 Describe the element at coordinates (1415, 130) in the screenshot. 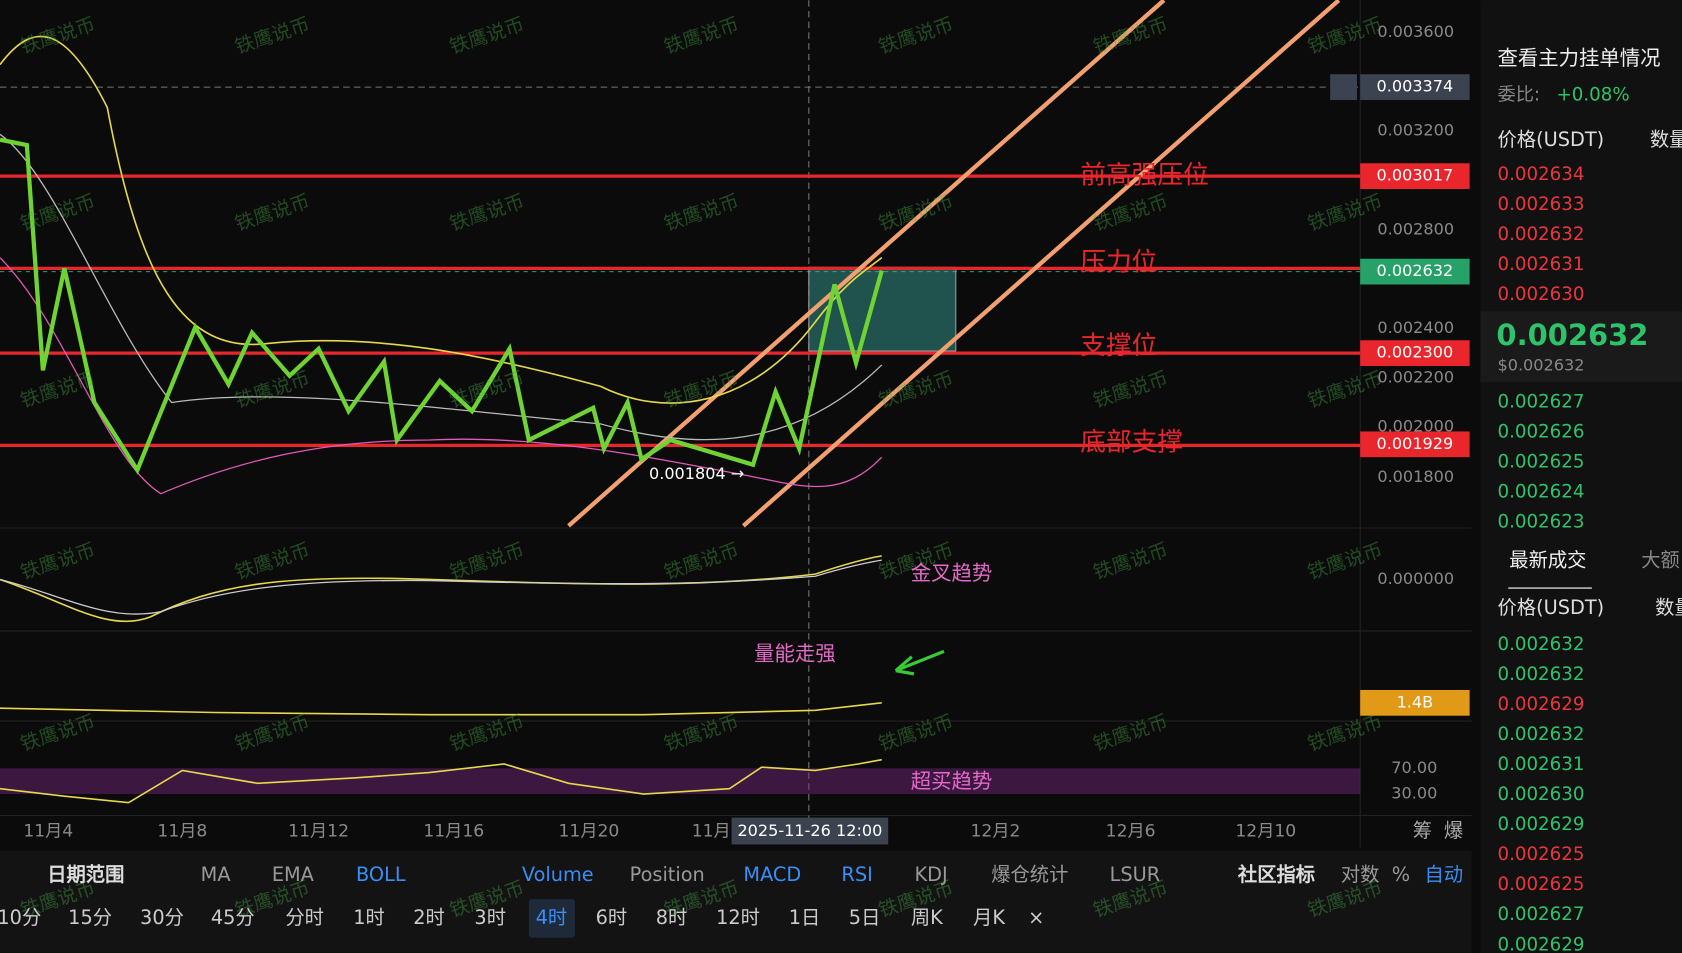

I see `price-tick-label: 0.003200` at that location.